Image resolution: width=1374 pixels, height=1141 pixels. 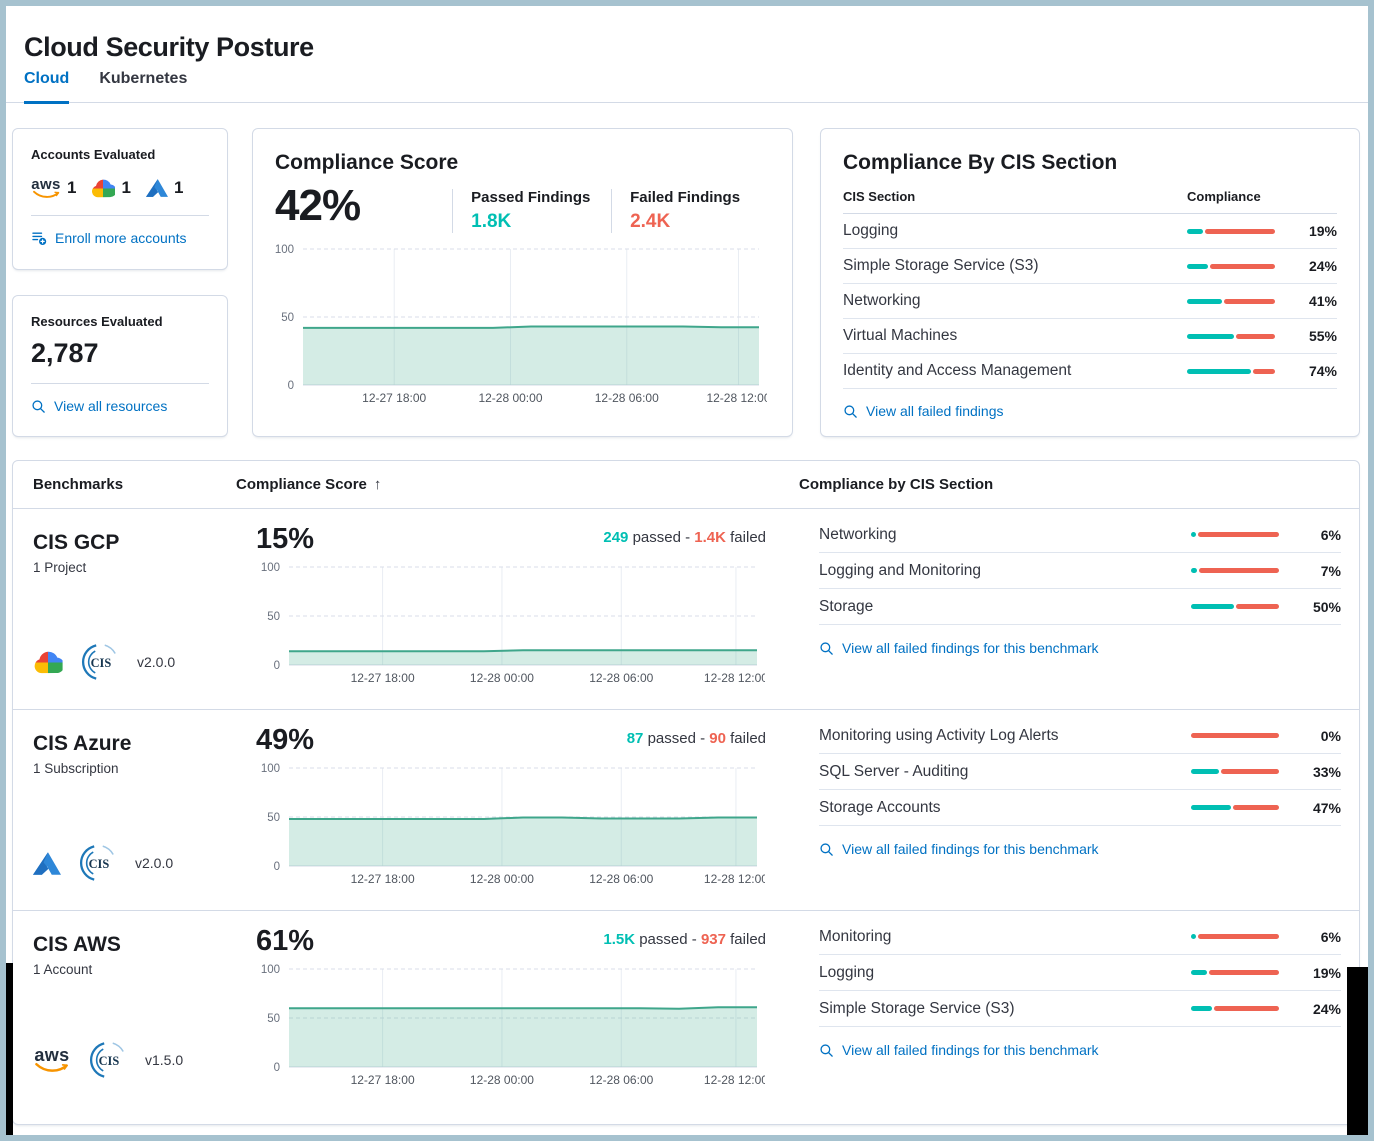 I want to click on accounts-evaluated-title: Accounts Evaluated, so click(x=93, y=154).